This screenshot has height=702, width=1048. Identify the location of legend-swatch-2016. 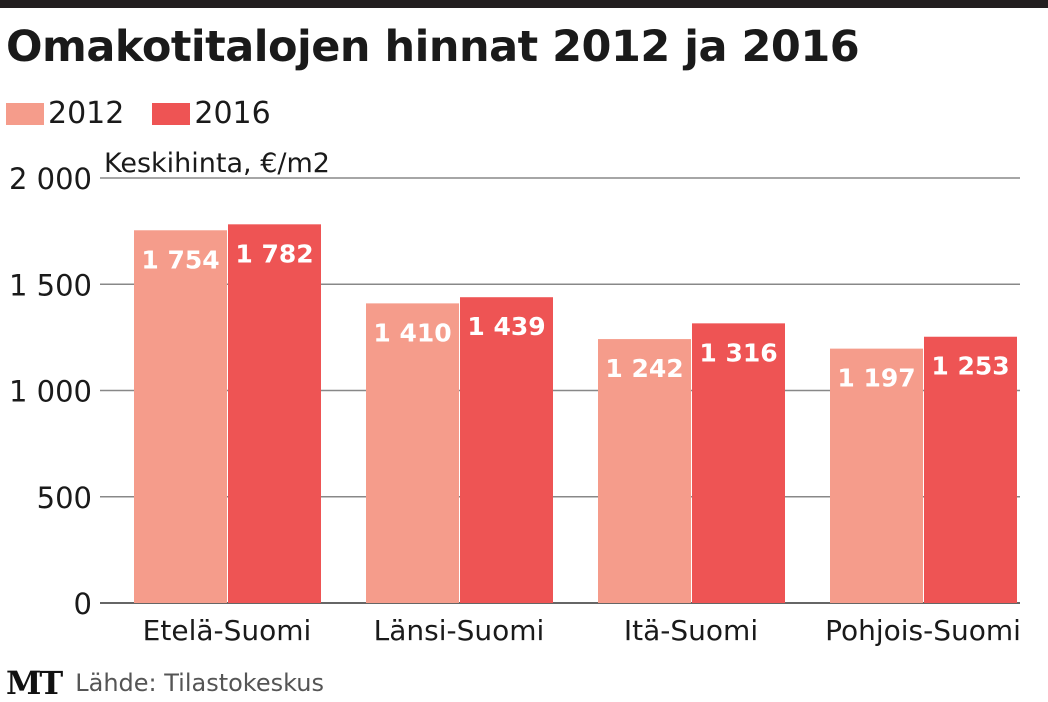
(171, 113).